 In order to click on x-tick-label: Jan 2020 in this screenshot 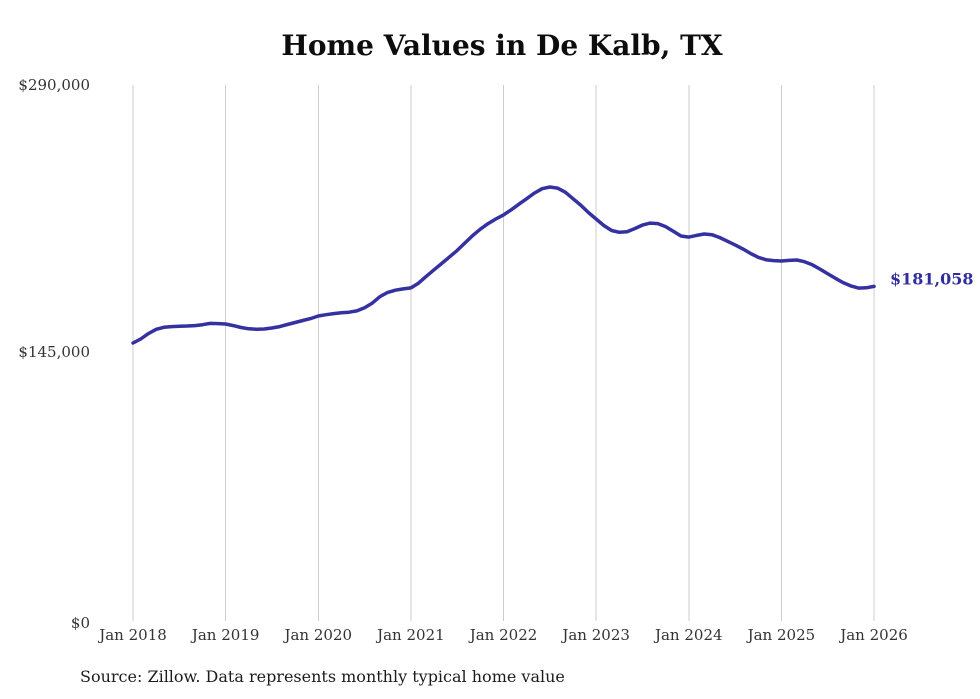, I will do `click(317, 635)`.